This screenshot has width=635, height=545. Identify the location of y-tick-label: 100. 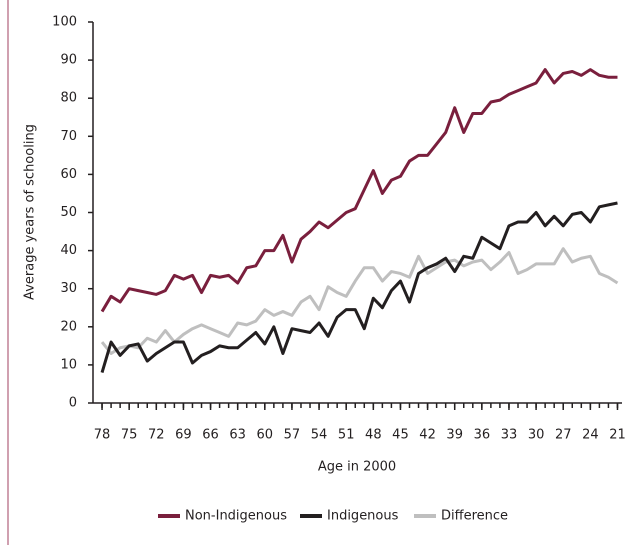
(64, 22).